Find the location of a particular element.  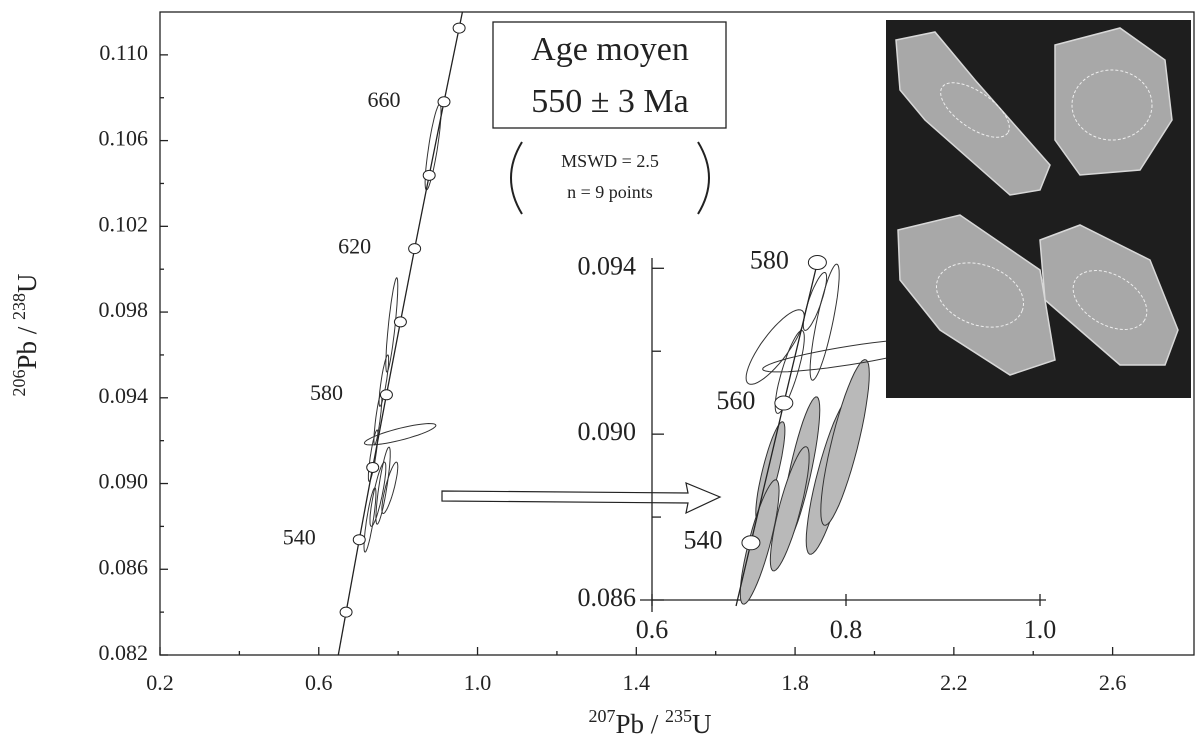

age-label: 560 is located at coordinates (735, 400).